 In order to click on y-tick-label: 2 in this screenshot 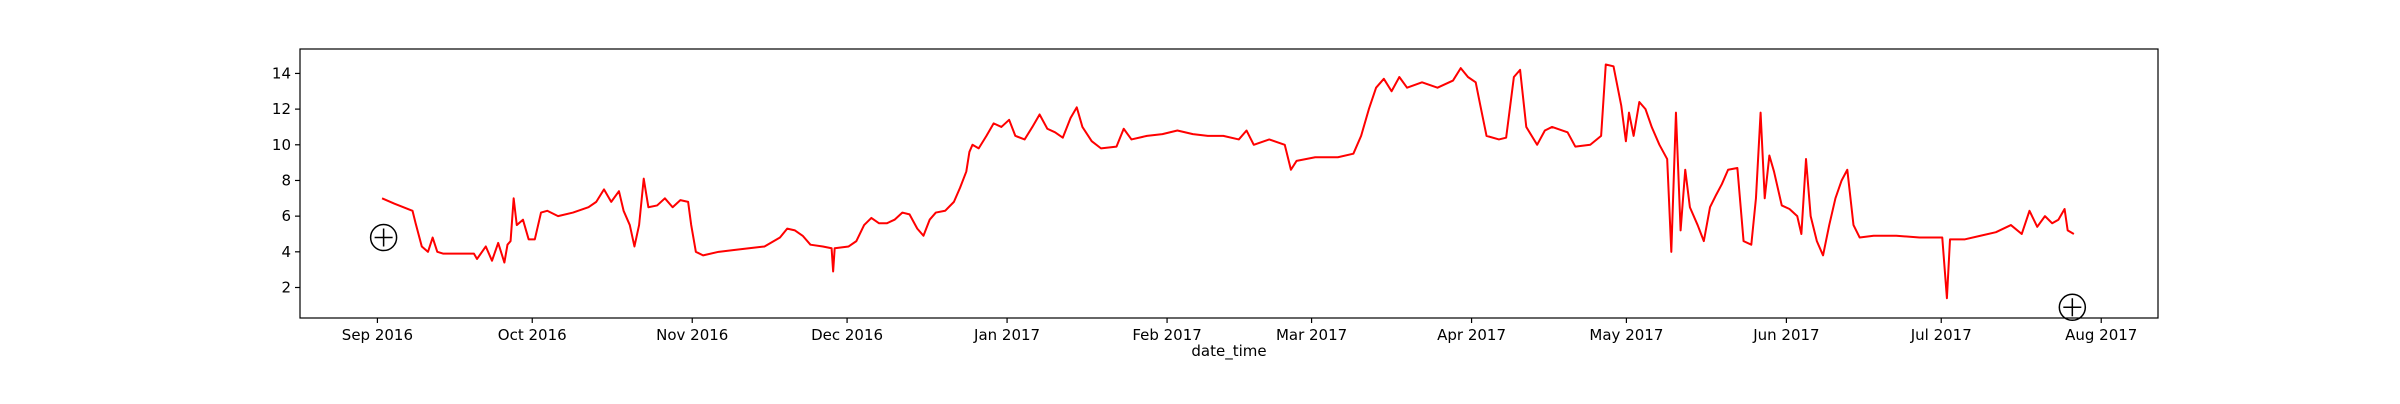, I will do `click(286, 287)`.